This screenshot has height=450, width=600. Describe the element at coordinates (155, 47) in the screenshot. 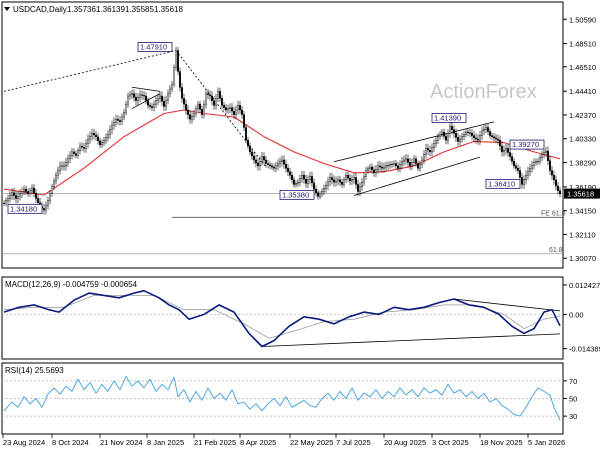

I see `level-annotation-box` at that location.